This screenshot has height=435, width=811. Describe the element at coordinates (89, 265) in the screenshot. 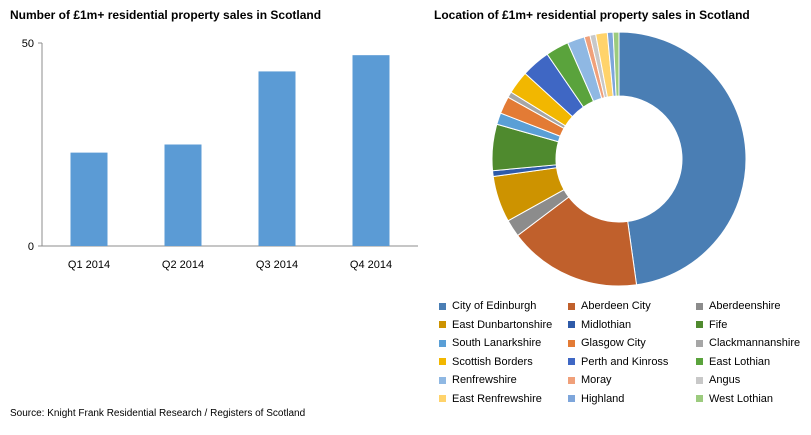

I see `x-tick-label: Q1 2014` at that location.